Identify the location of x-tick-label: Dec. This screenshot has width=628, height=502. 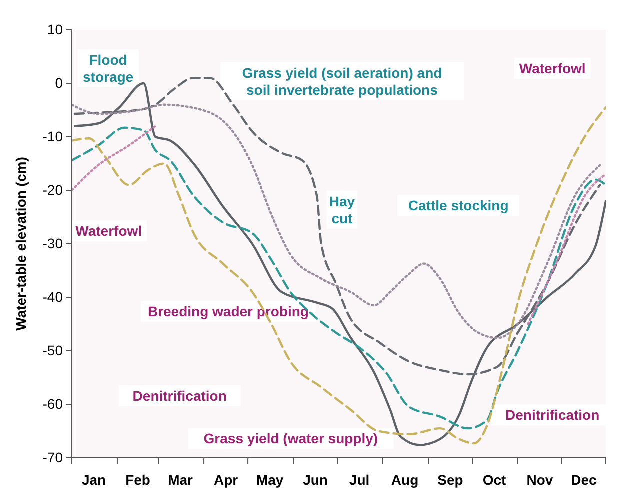
(584, 480).